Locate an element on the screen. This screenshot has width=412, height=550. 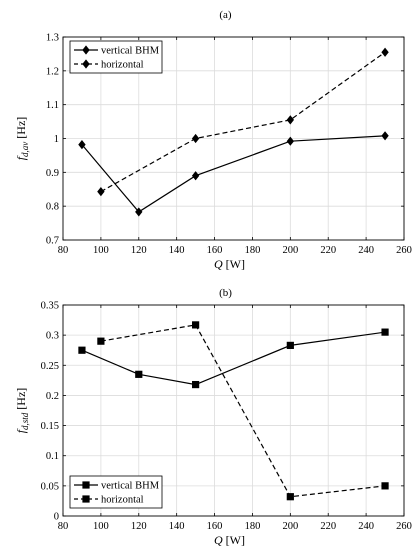
y-tick-label: 0.15 is located at coordinates (50, 426).